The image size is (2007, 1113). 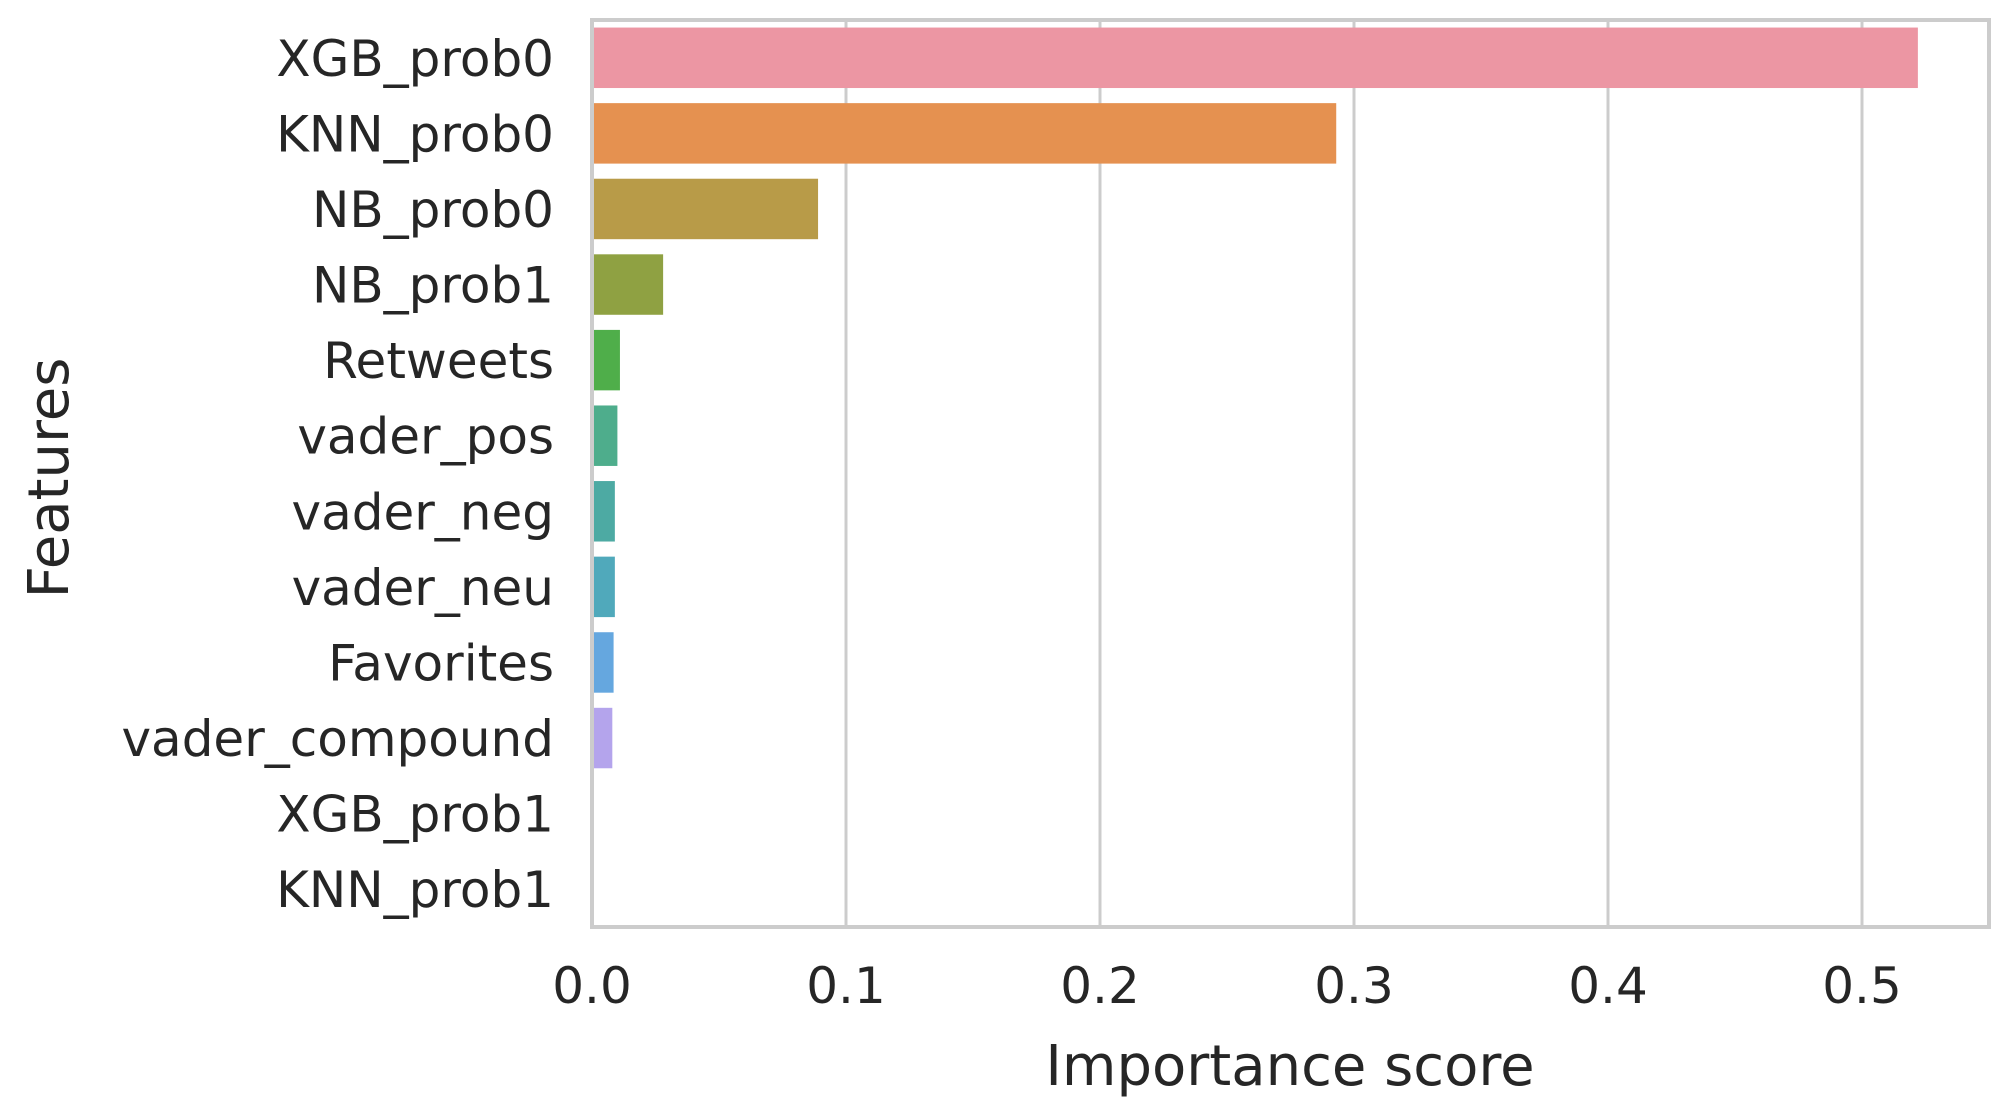 I want to click on x-tick-label: 0.1, so click(x=846, y=986).